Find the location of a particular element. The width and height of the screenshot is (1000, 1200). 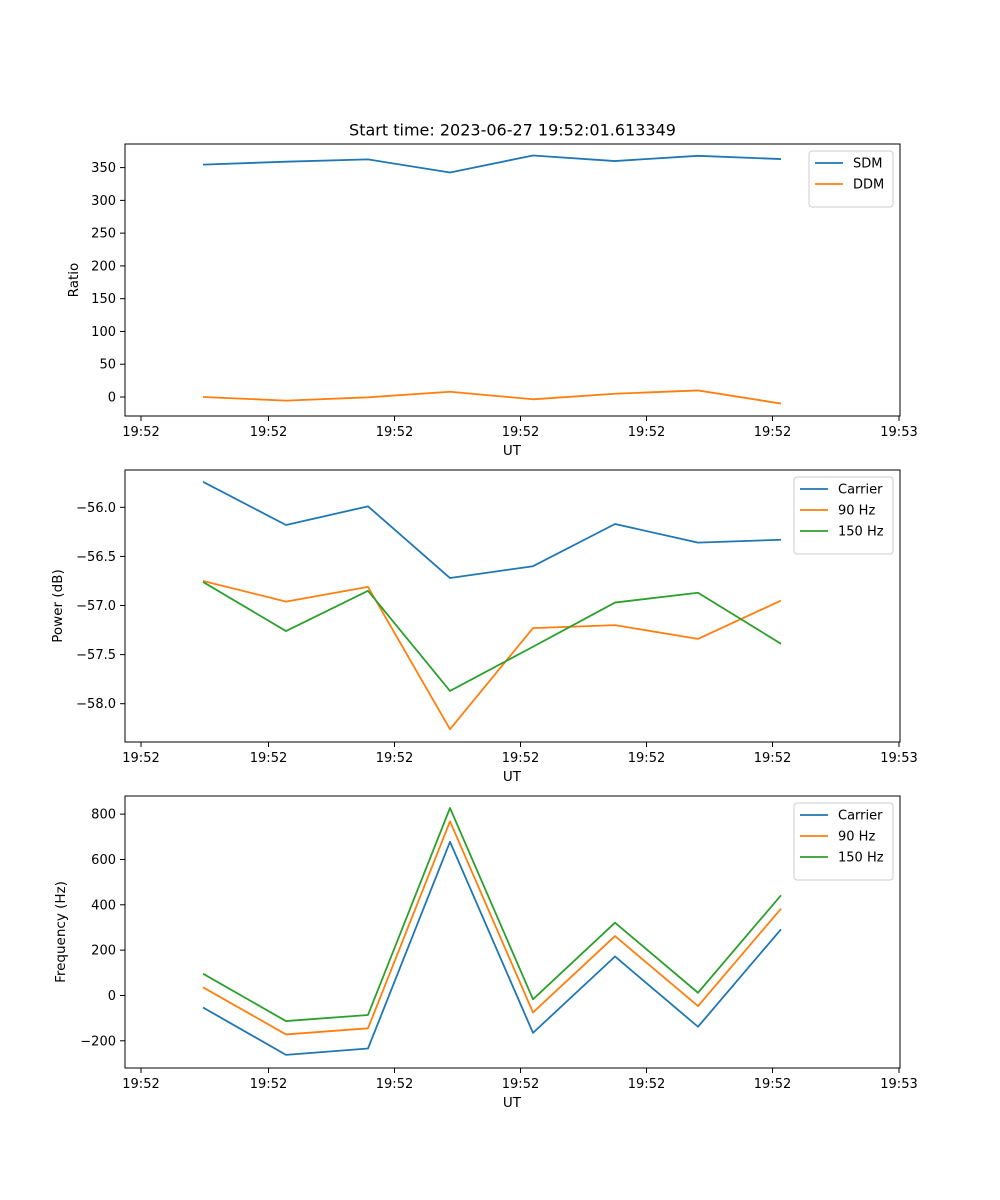

y-tick-label: −56.0 is located at coordinates (96, 508).